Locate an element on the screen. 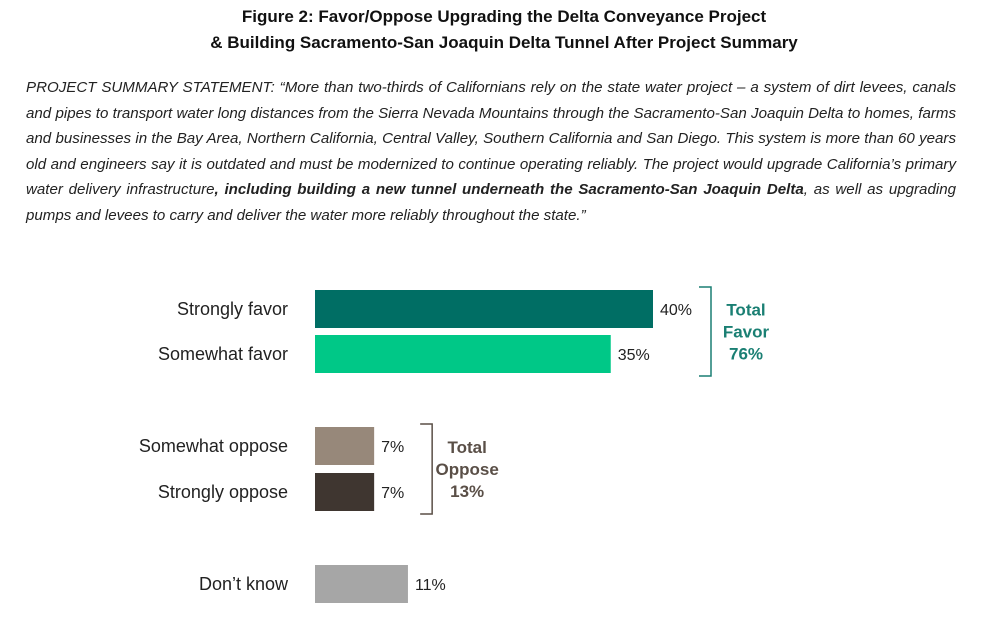  category-label-strongly-oppose: Strongly oppose is located at coordinates (223, 492).